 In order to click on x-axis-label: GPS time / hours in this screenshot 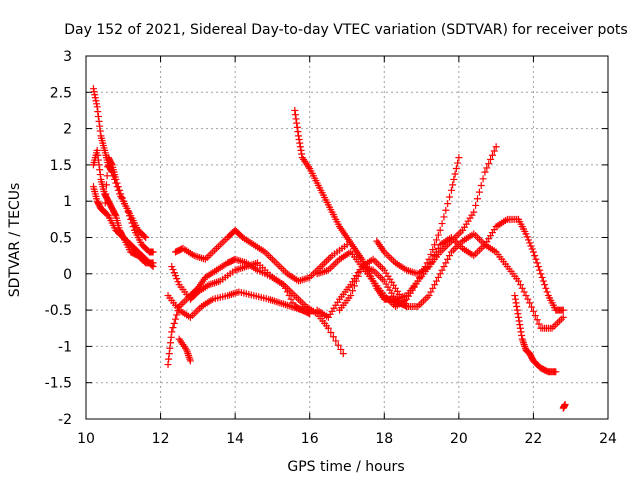, I will do `click(345, 467)`.